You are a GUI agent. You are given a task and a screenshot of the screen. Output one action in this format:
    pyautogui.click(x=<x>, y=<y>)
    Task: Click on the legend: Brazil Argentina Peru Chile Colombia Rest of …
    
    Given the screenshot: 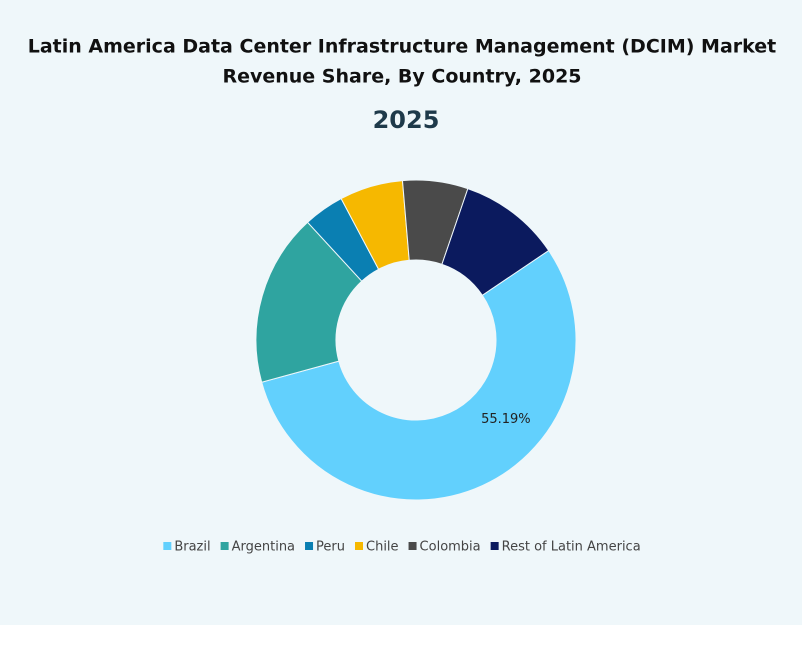 What is the action you would take?
    pyautogui.click(x=402, y=547)
    